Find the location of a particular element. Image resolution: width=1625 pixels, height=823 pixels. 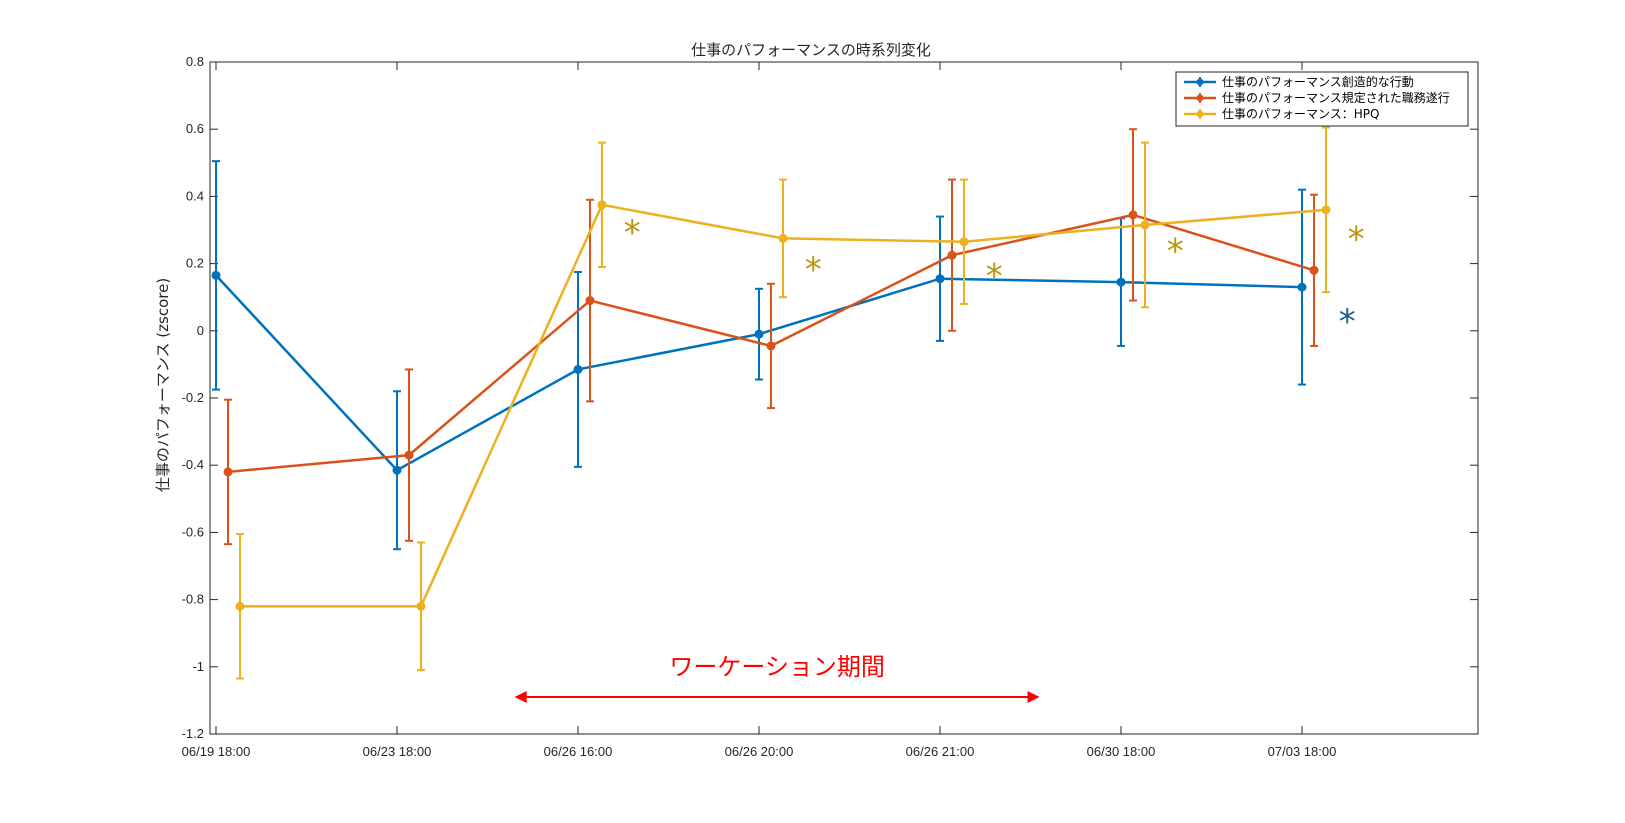

legend-label: 仕事のパフォーマンス規定された職務遂行 is located at coordinates (1336, 97).